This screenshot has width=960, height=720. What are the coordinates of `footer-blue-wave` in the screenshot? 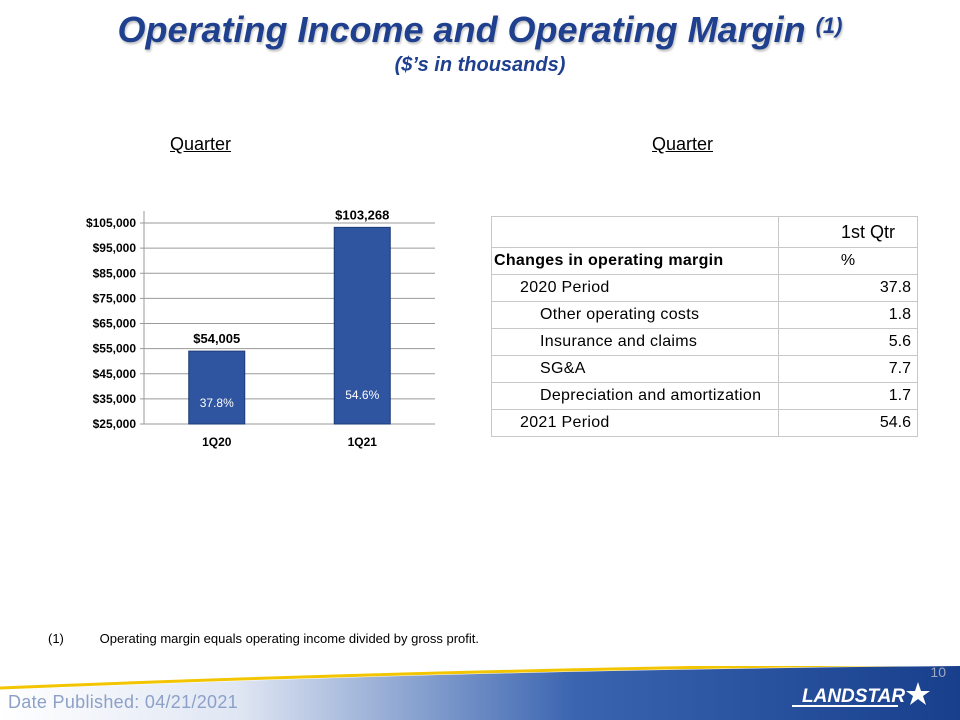 It's located at (480, 693).